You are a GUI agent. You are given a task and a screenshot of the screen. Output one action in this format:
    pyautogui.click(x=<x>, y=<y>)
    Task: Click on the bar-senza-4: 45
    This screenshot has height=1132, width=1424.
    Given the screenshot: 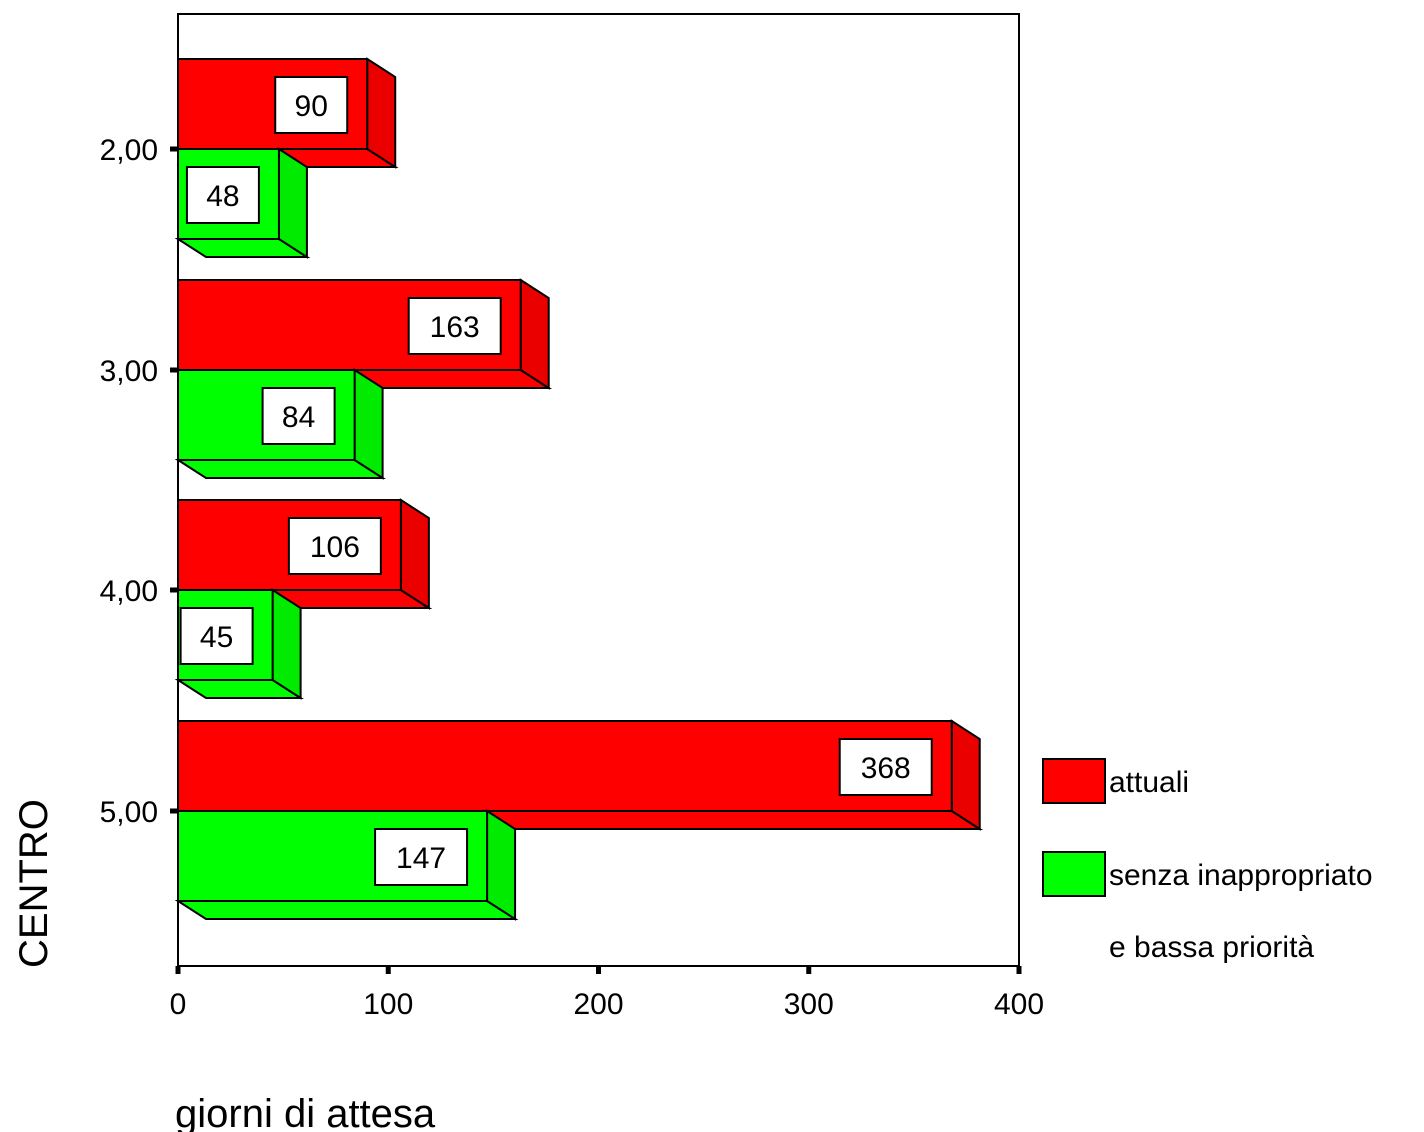 What is the action you would take?
    pyautogui.click(x=239, y=644)
    